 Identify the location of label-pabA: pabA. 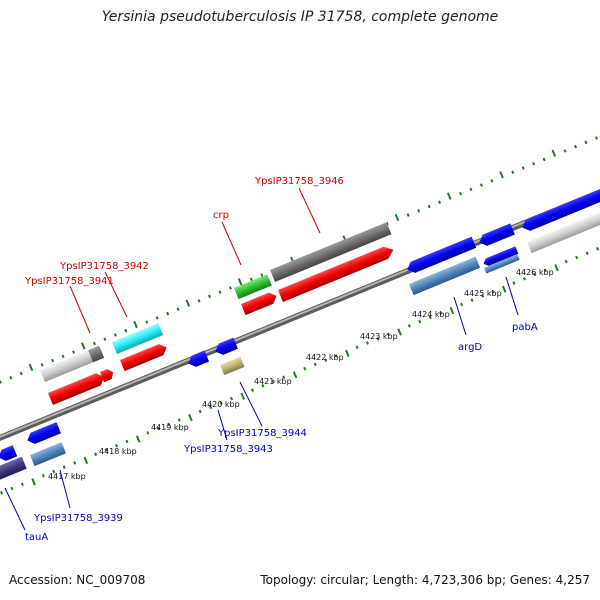
(525, 327).